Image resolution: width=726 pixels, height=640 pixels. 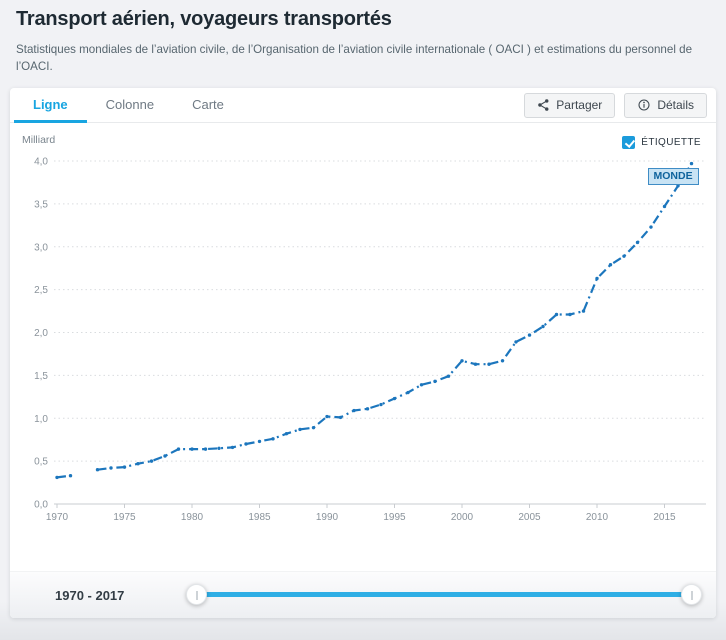 What do you see at coordinates (529, 517) in the screenshot?
I see `svg-text: 2005` at bounding box center [529, 517].